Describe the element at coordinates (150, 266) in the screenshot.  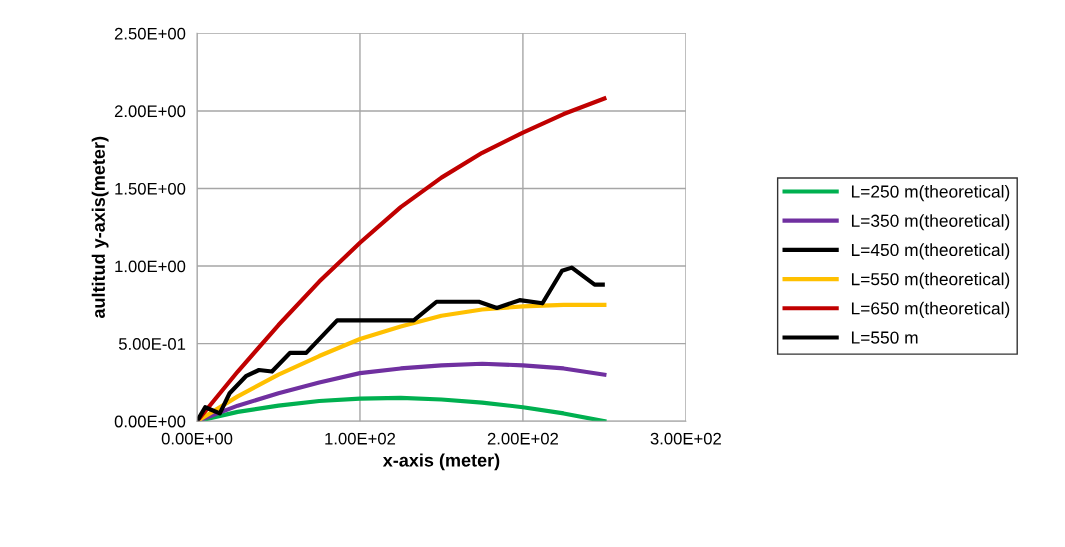
I see `y-tick-label: 1.00E+00` at that location.